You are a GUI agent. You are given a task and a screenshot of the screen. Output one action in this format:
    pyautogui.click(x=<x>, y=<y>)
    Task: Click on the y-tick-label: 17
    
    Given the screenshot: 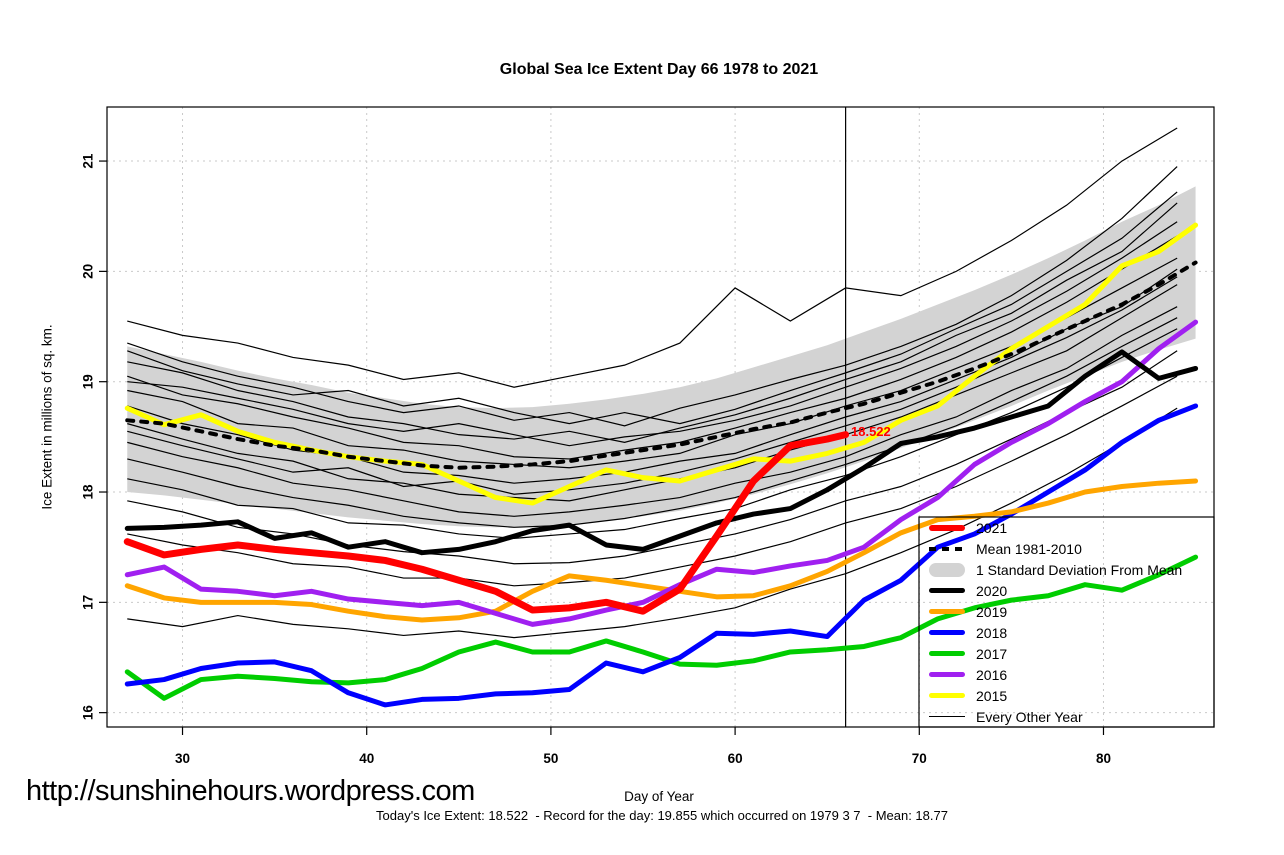 What is the action you would take?
    pyautogui.click(x=88, y=602)
    